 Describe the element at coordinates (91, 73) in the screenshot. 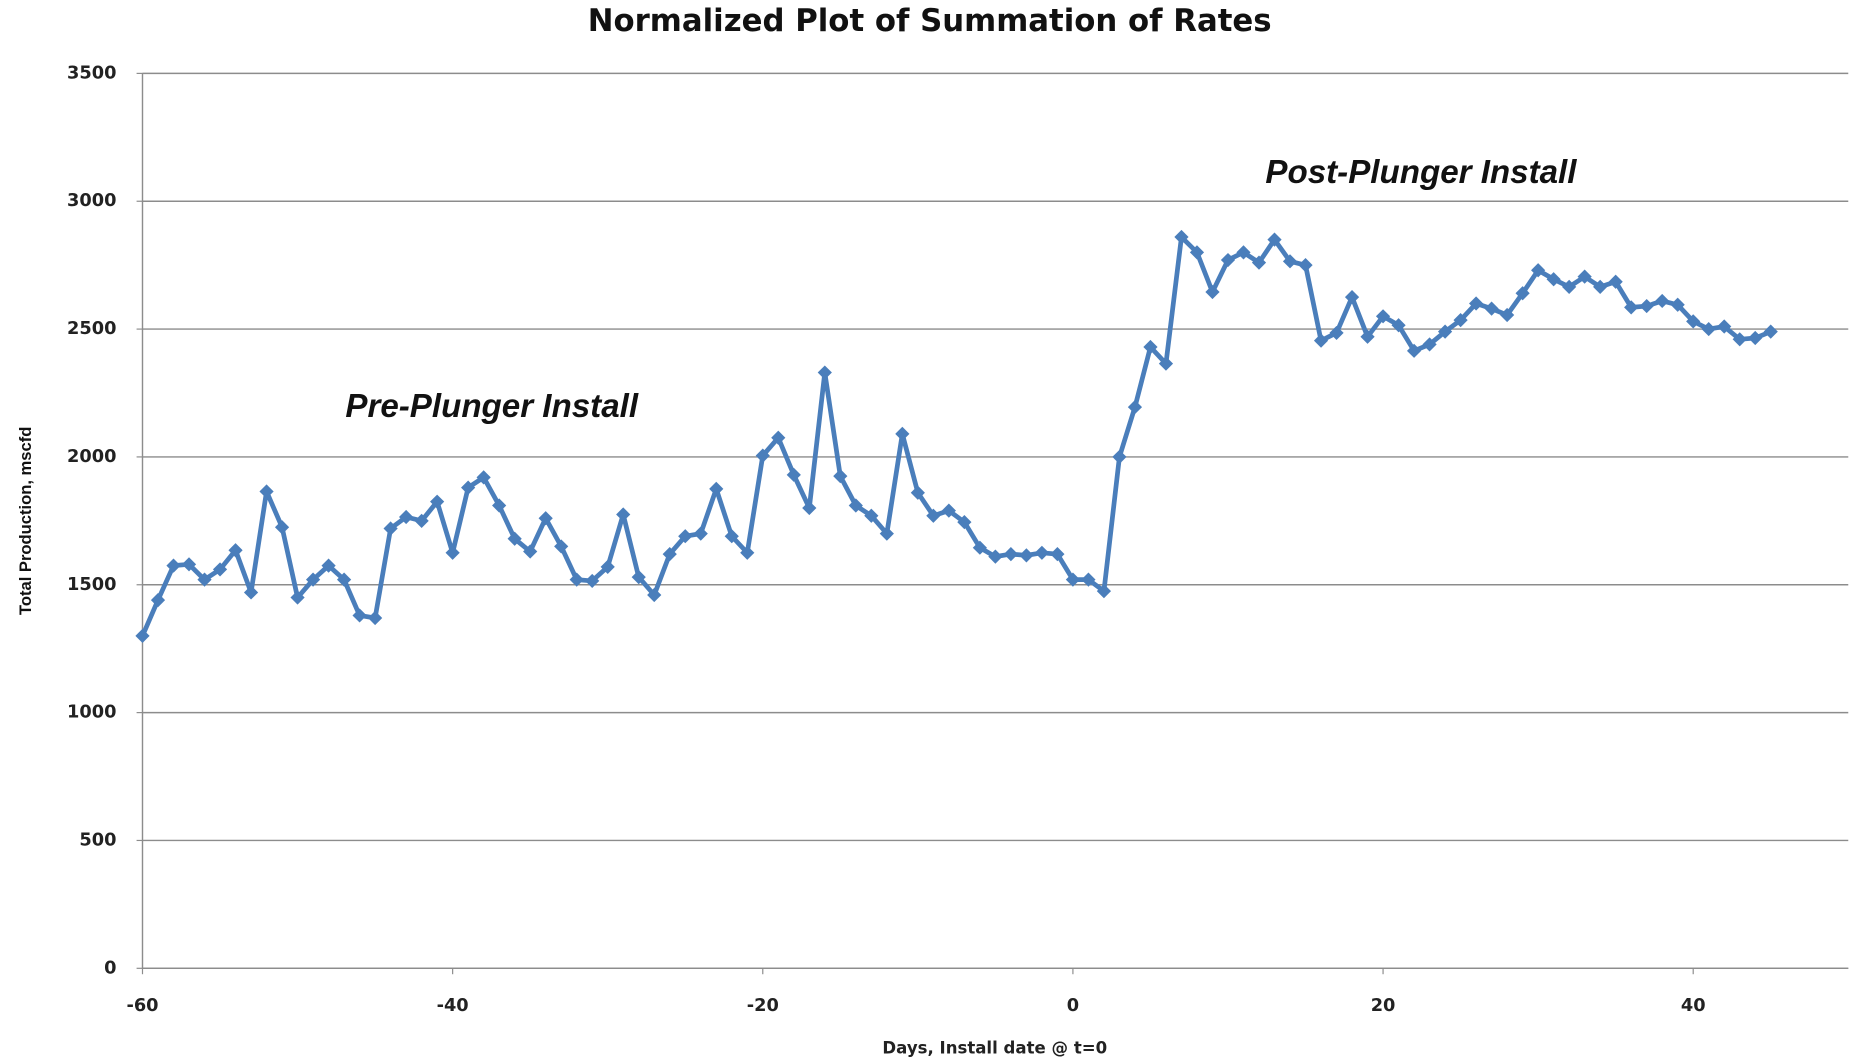

I see `y-tick-label: 3500` at that location.